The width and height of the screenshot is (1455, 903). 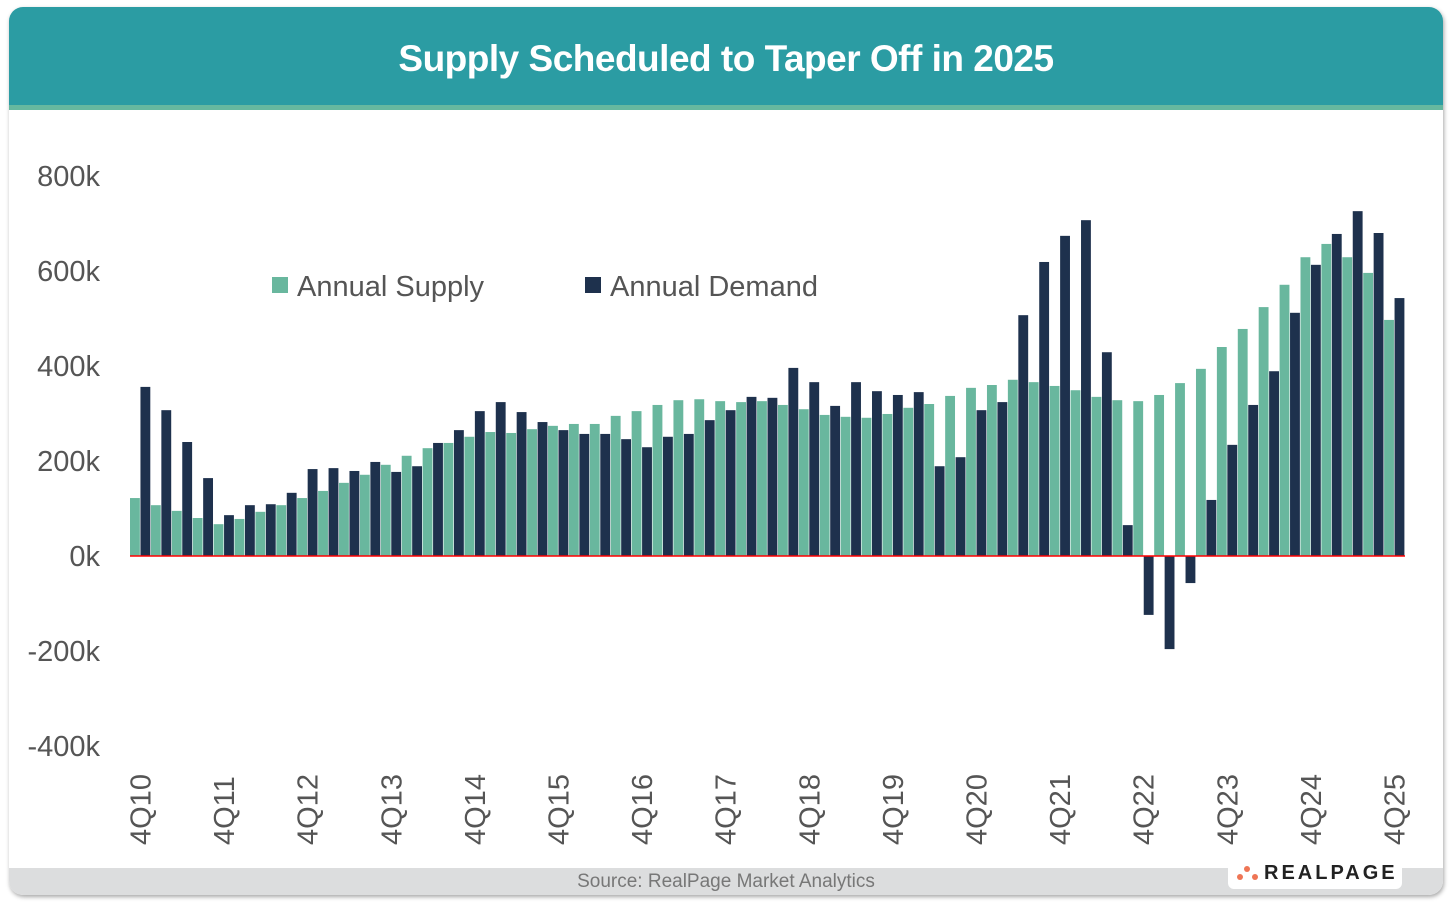 I want to click on legend-label: Annual Supply, so click(x=391, y=287).